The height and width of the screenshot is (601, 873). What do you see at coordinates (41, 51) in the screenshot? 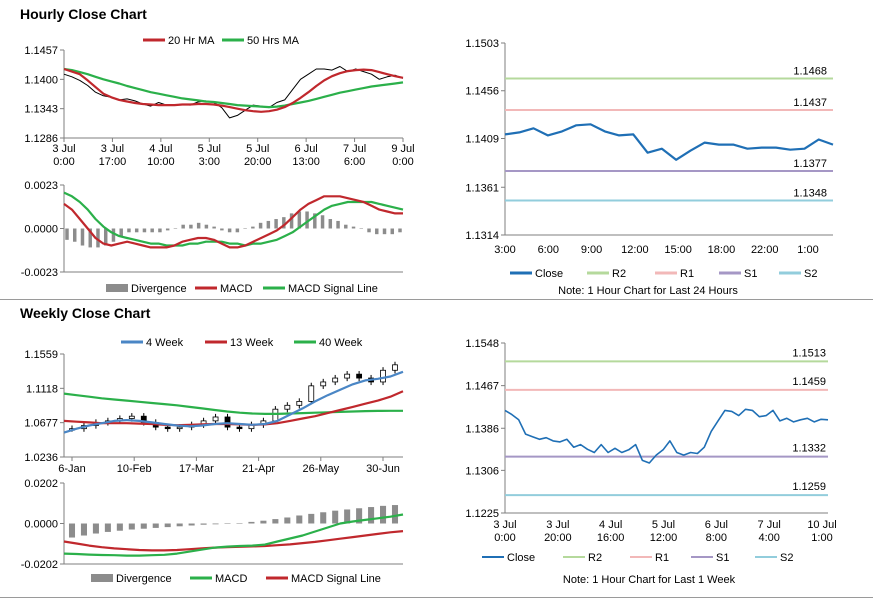
I see `hourly-price-y-tick-label: 1.1457` at bounding box center [41, 51].